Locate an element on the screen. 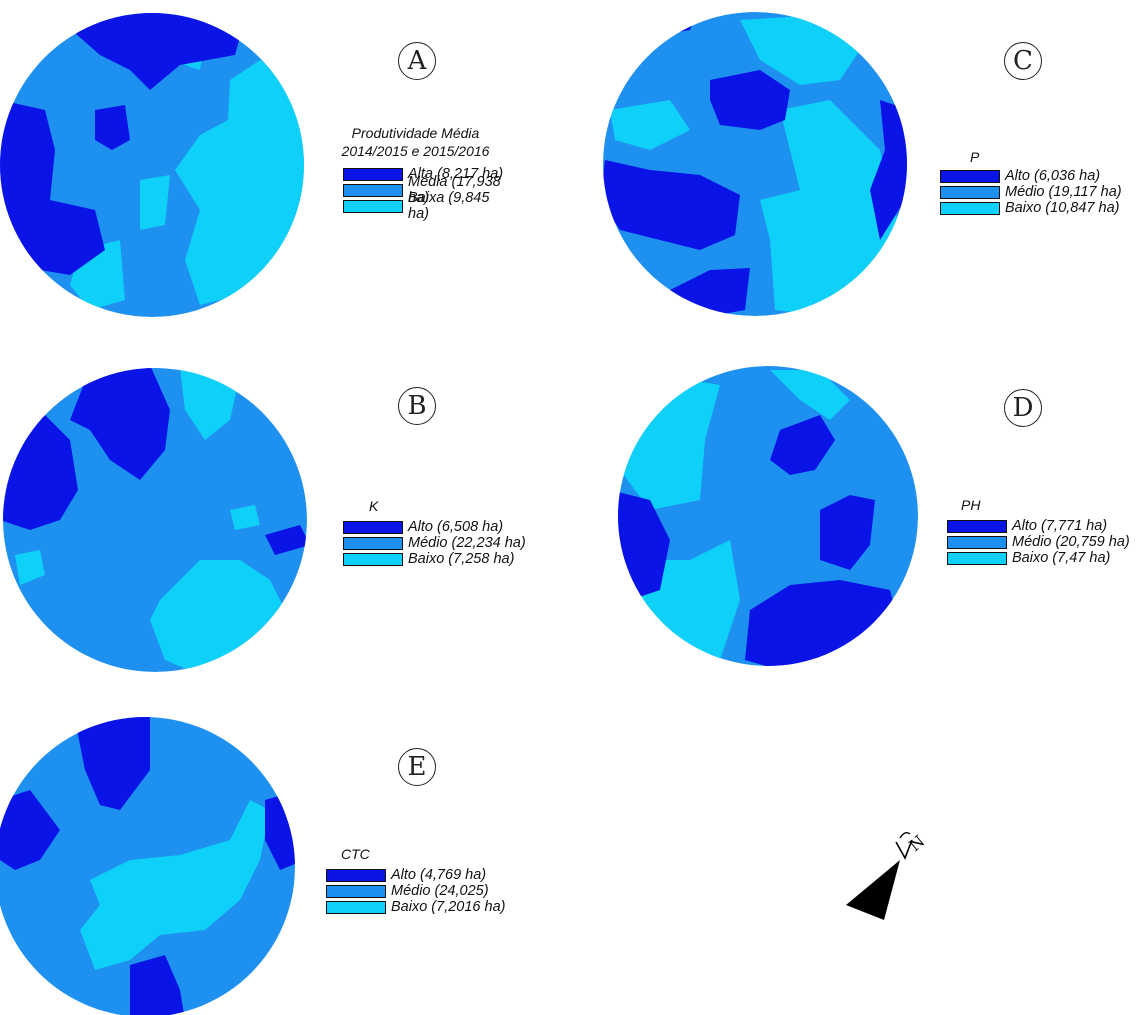 Image resolution: width=1144 pixels, height=1015 pixels. map-e is located at coordinates (147, 866).